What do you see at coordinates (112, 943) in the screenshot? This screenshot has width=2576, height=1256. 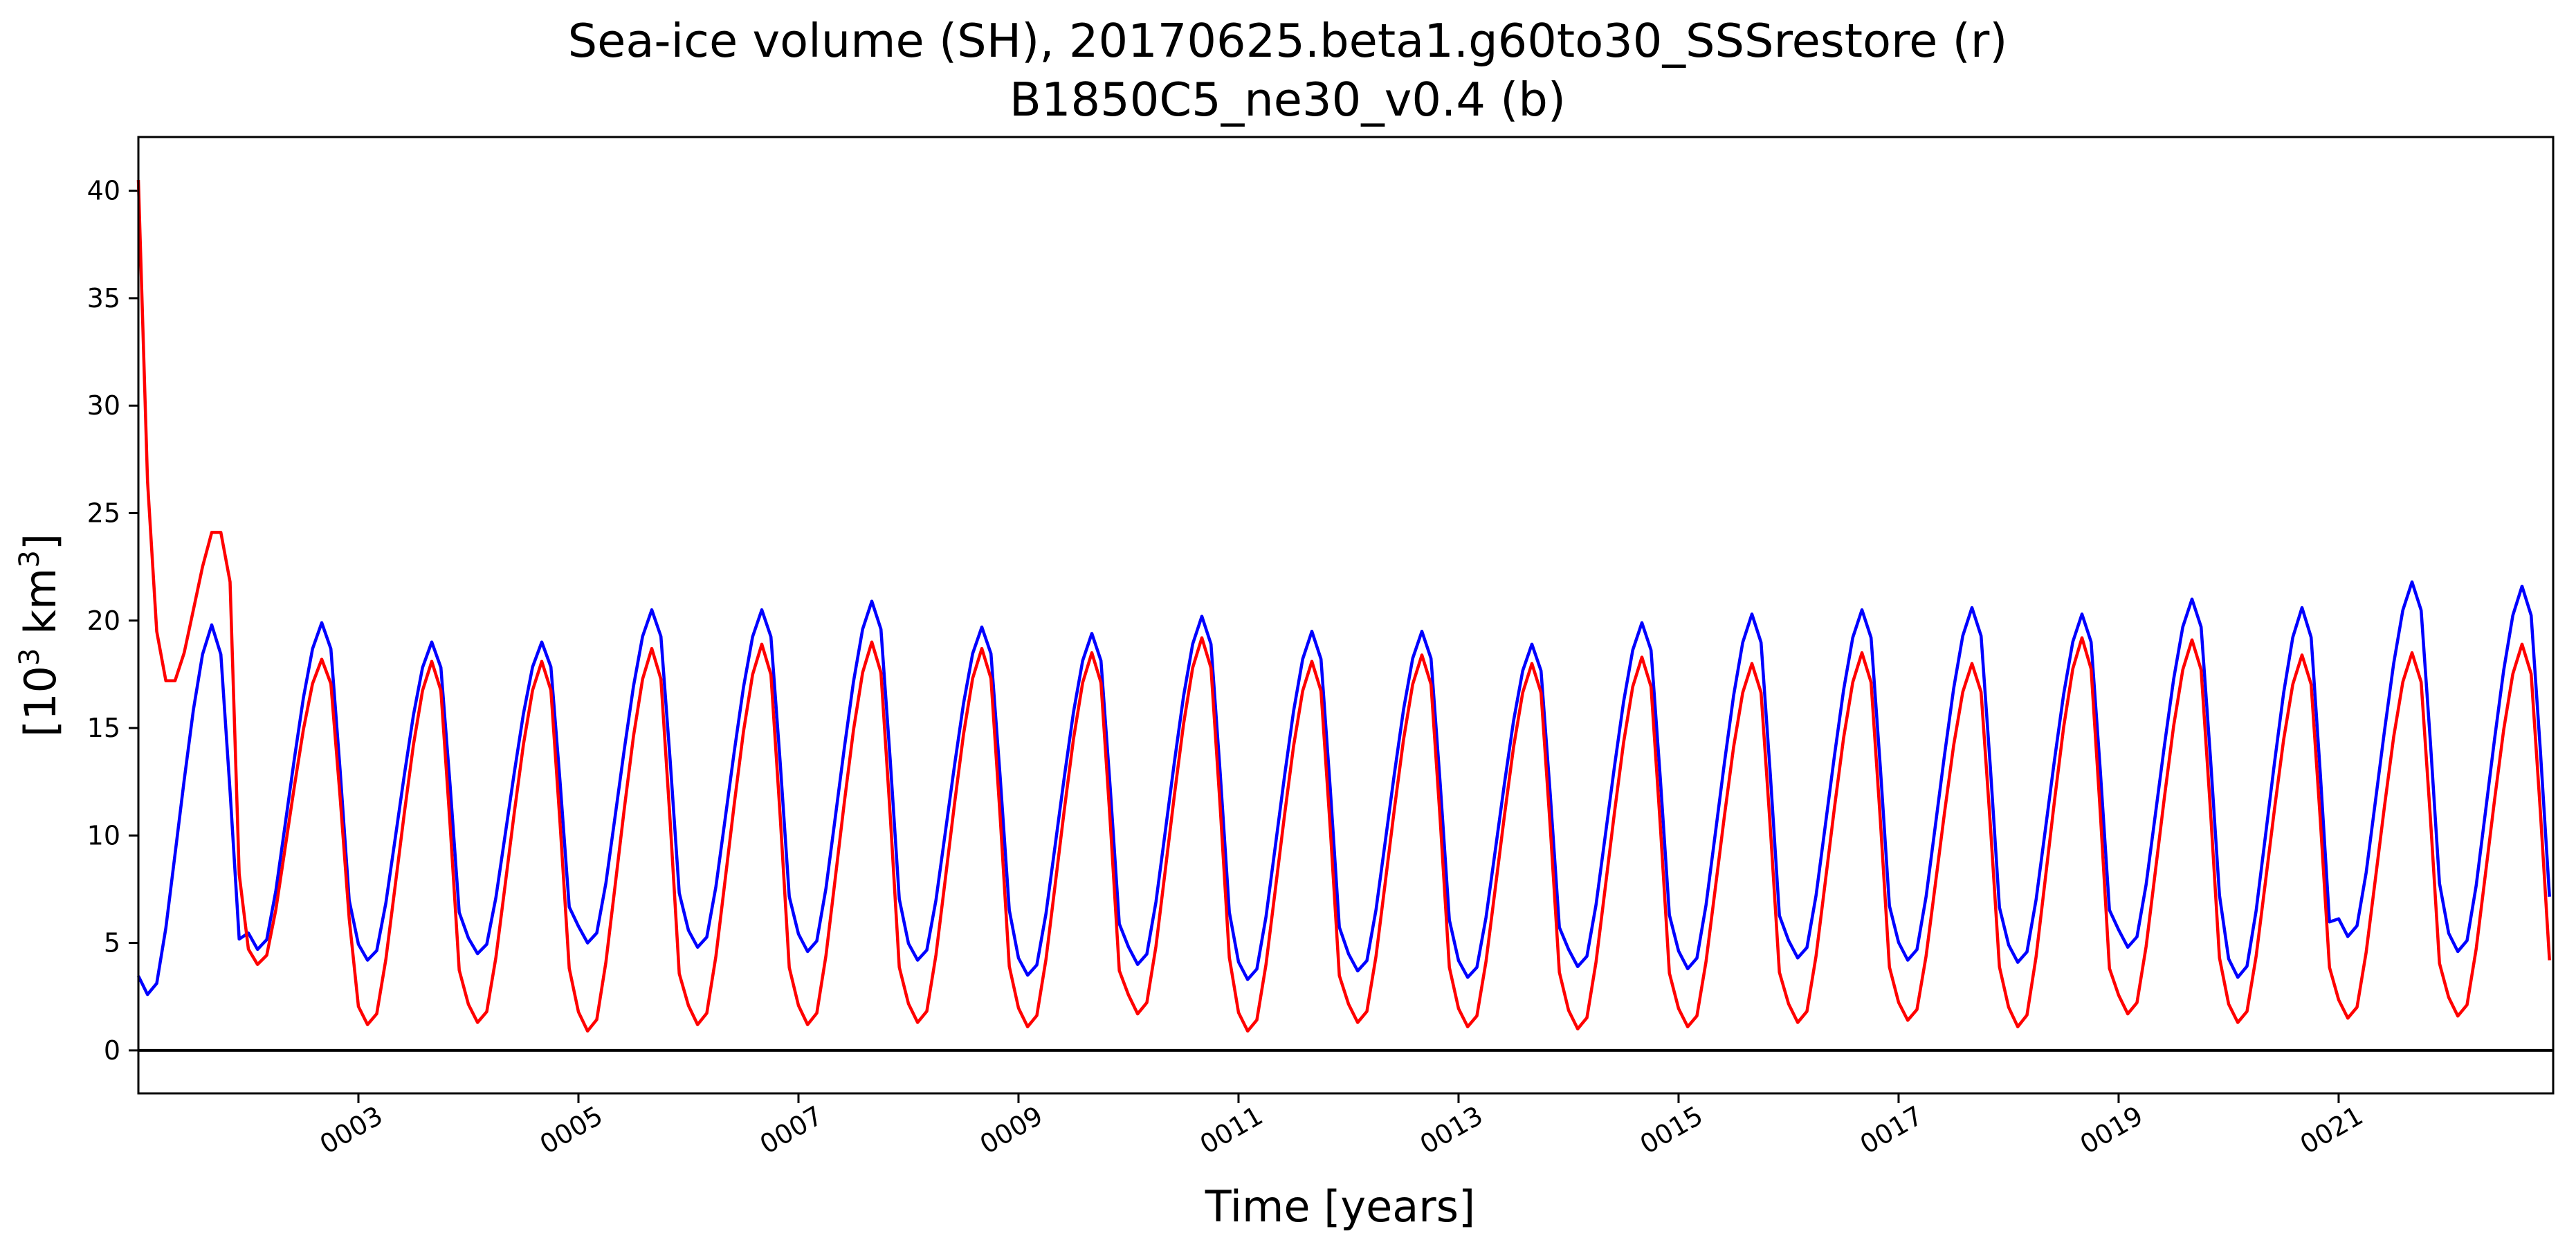 I see `y-tick-label: 5` at bounding box center [112, 943].